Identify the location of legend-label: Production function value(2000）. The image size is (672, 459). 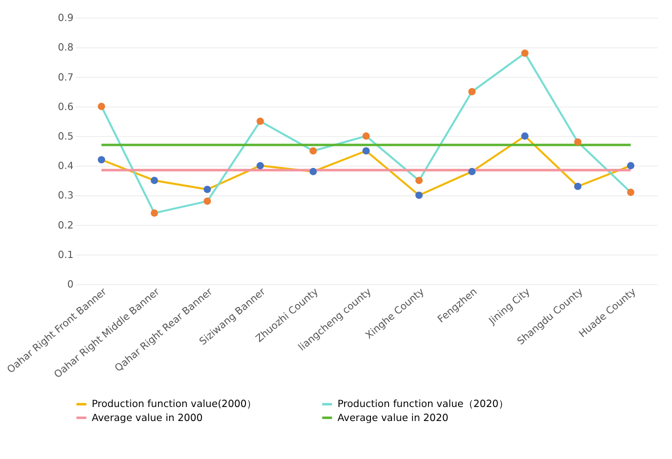
(174, 404).